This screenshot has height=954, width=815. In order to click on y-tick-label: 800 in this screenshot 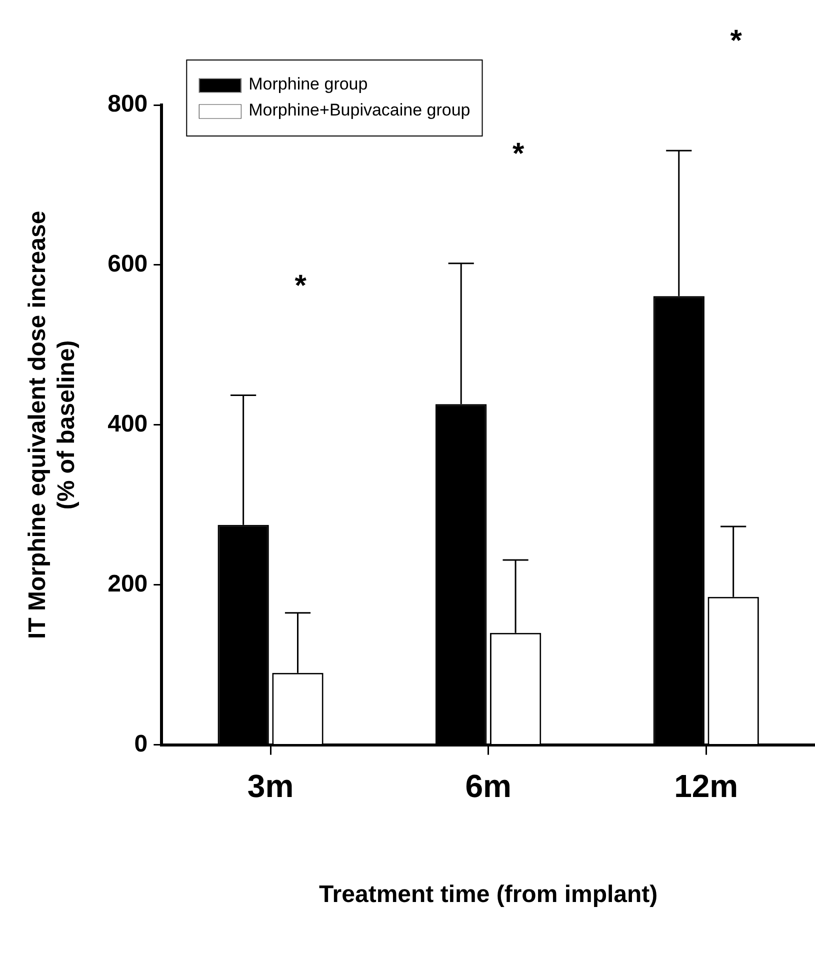, I will do `click(128, 104)`.